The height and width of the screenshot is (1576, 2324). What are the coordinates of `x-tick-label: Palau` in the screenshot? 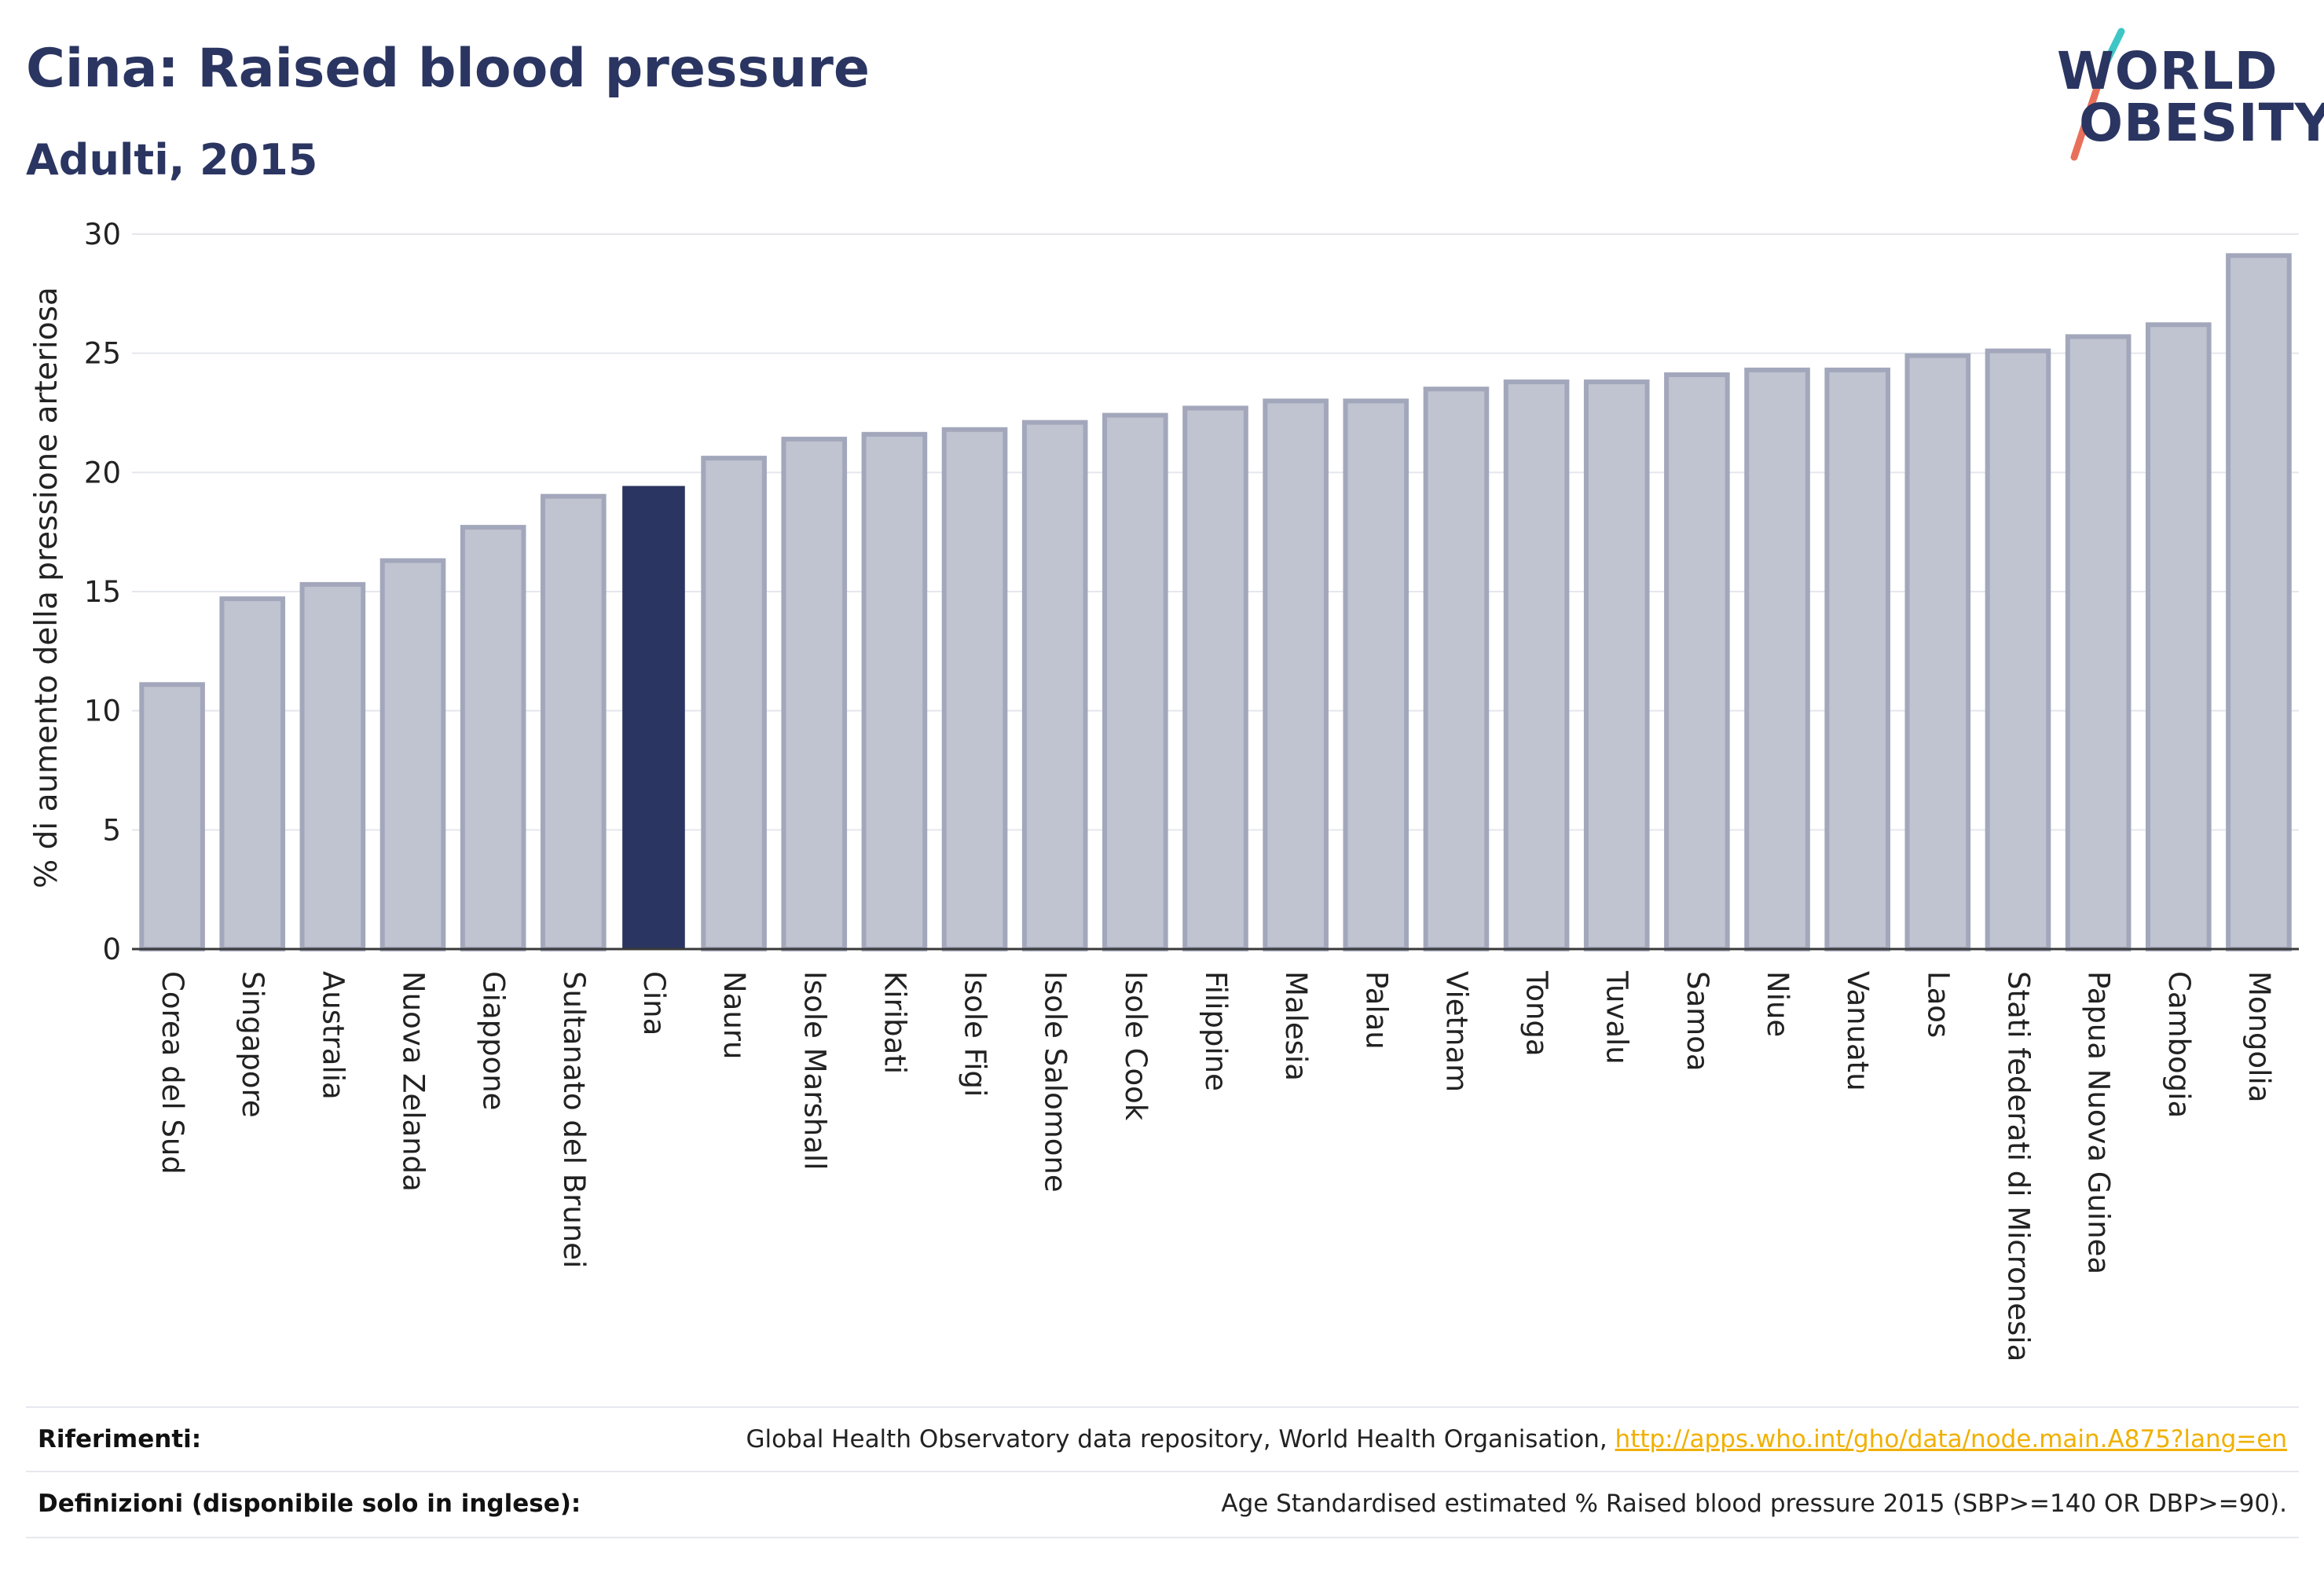 It's located at (1376, 1010).